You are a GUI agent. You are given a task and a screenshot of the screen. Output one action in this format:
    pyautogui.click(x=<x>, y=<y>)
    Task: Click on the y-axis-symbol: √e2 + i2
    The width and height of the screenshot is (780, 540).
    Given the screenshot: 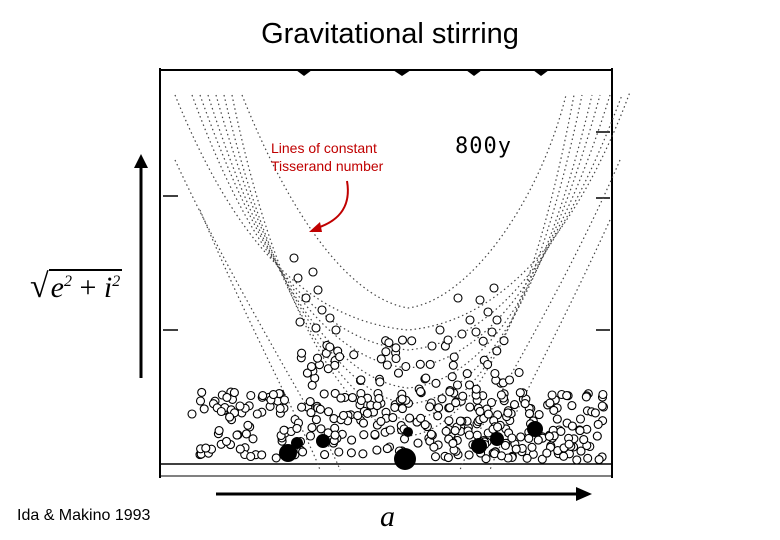 What is the action you would take?
    pyautogui.click(x=76, y=287)
    